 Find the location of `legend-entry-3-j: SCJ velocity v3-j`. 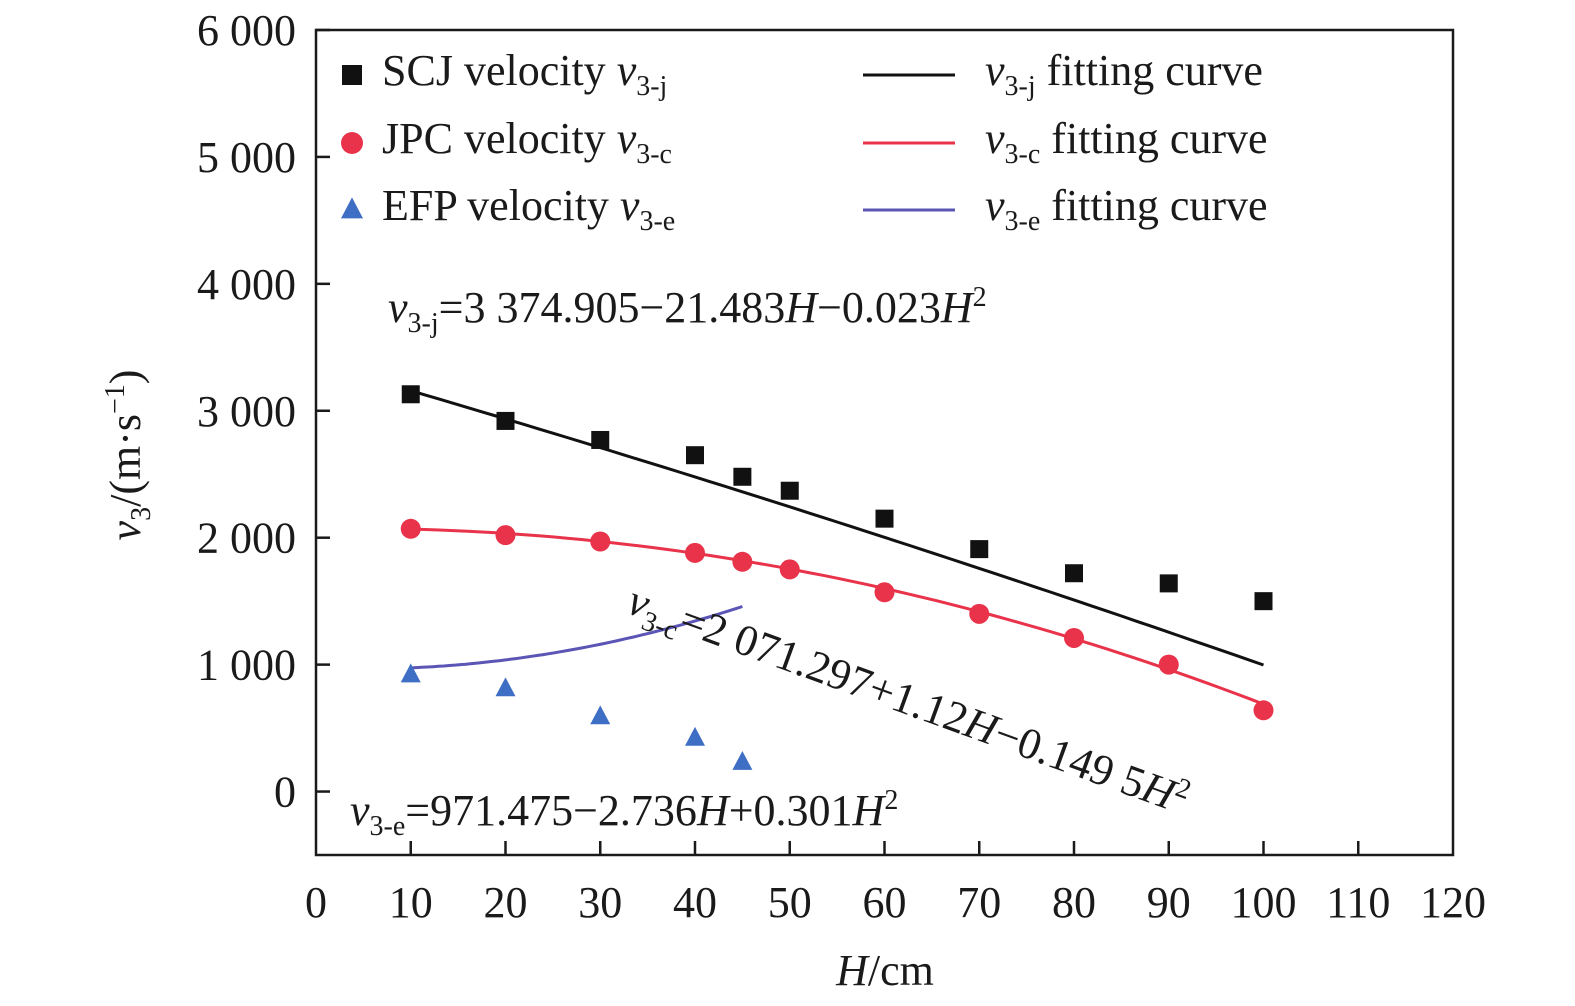

legend-entry-3-j: SCJ velocity v3-j is located at coordinates (524, 74).